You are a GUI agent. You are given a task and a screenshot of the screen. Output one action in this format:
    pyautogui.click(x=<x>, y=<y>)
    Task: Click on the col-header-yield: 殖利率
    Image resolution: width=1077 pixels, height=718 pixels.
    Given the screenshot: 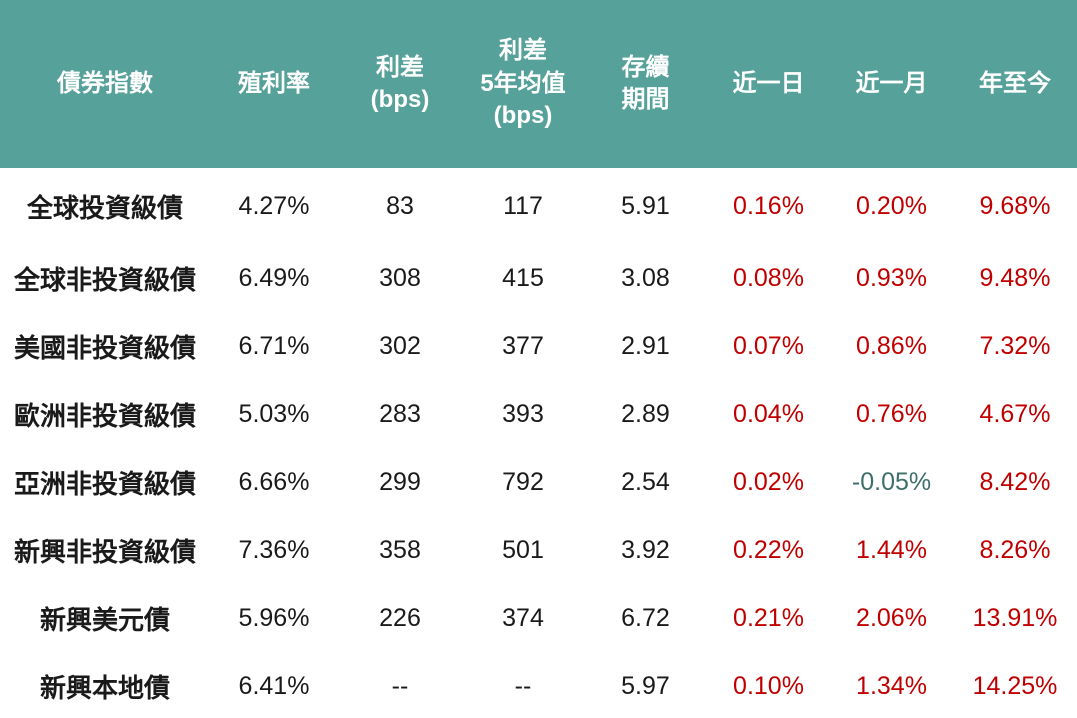 What is the action you would take?
    pyautogui.click(x=274, y=84)
    